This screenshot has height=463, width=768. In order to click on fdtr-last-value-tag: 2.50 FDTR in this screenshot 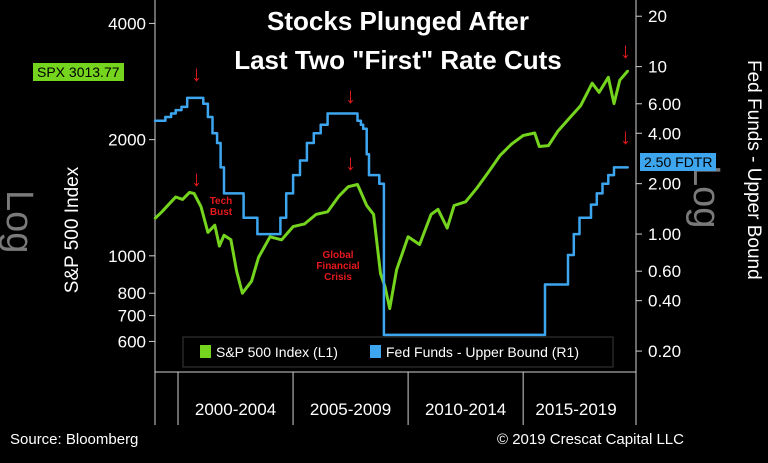, I will do `click(678, 162)`.